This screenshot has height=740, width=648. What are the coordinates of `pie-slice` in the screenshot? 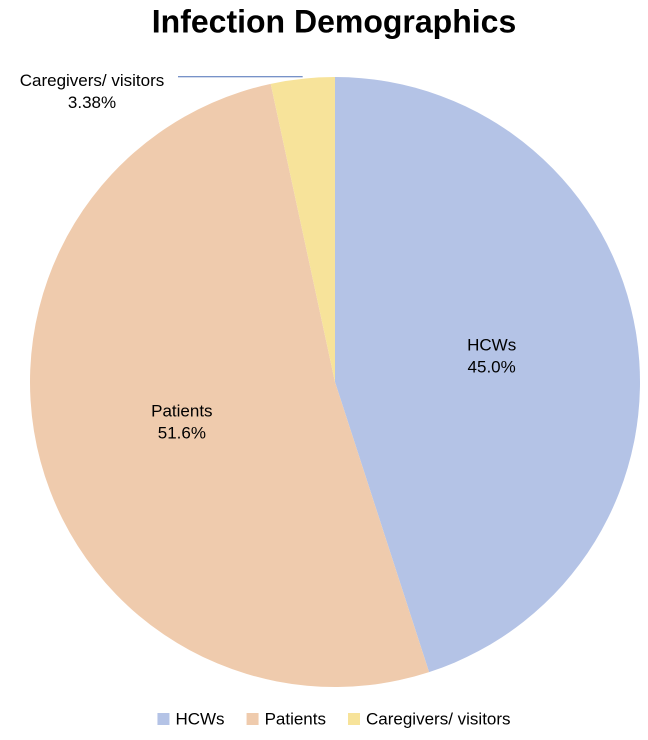 It's located at (302, 229).